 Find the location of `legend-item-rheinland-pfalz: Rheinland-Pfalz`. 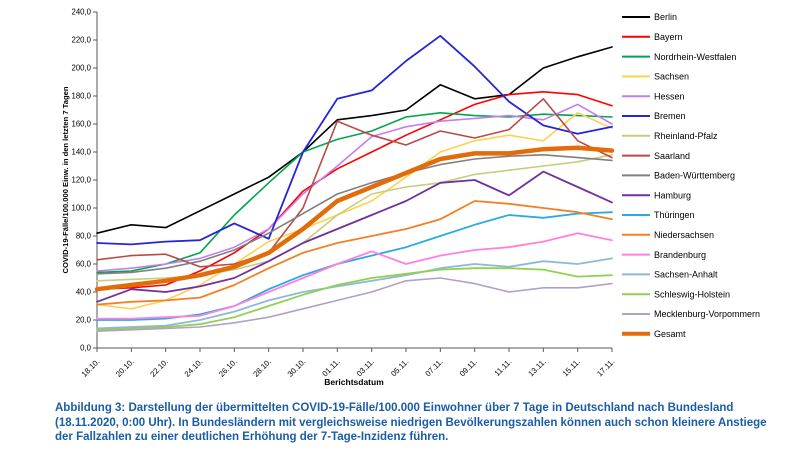

legend-item-rheinland-pfalz: Rheinland-Pfalz is located at coordinates (670, 136).